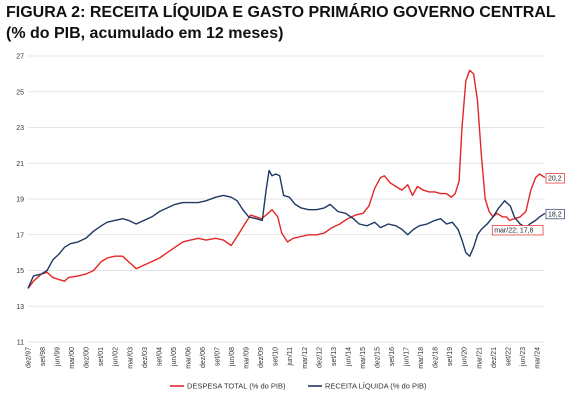 The height and width of the screenshot is (405, 577). Describe the element at coordinates (377, 357) in the screenshot. I see `x-tick-label: dez/15` at that location.